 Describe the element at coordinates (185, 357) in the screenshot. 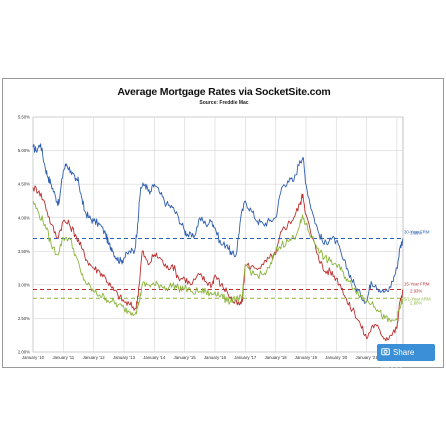

I see `x-tick-label: January '15` at that location.